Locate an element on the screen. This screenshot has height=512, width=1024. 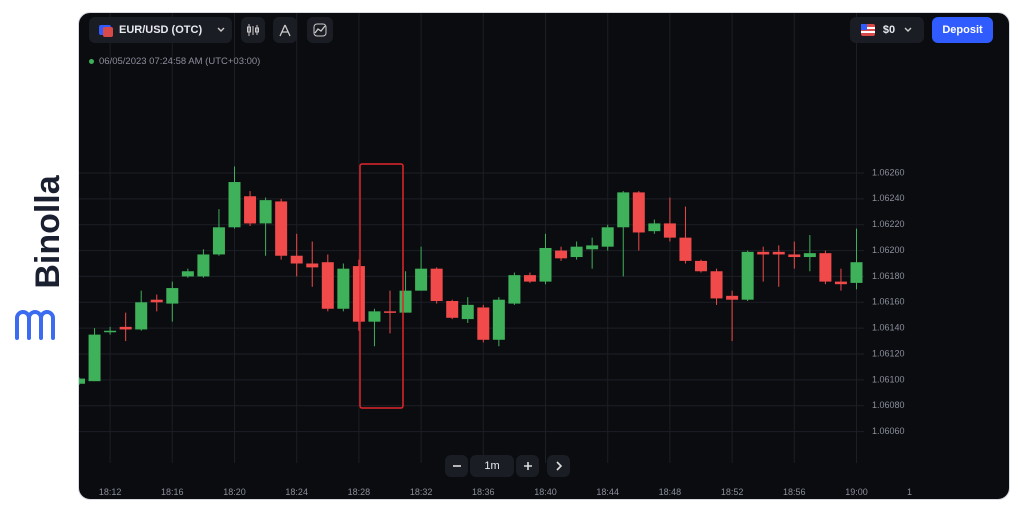
y-tick-label: 1.06260 is located at coordinates (888, 172).